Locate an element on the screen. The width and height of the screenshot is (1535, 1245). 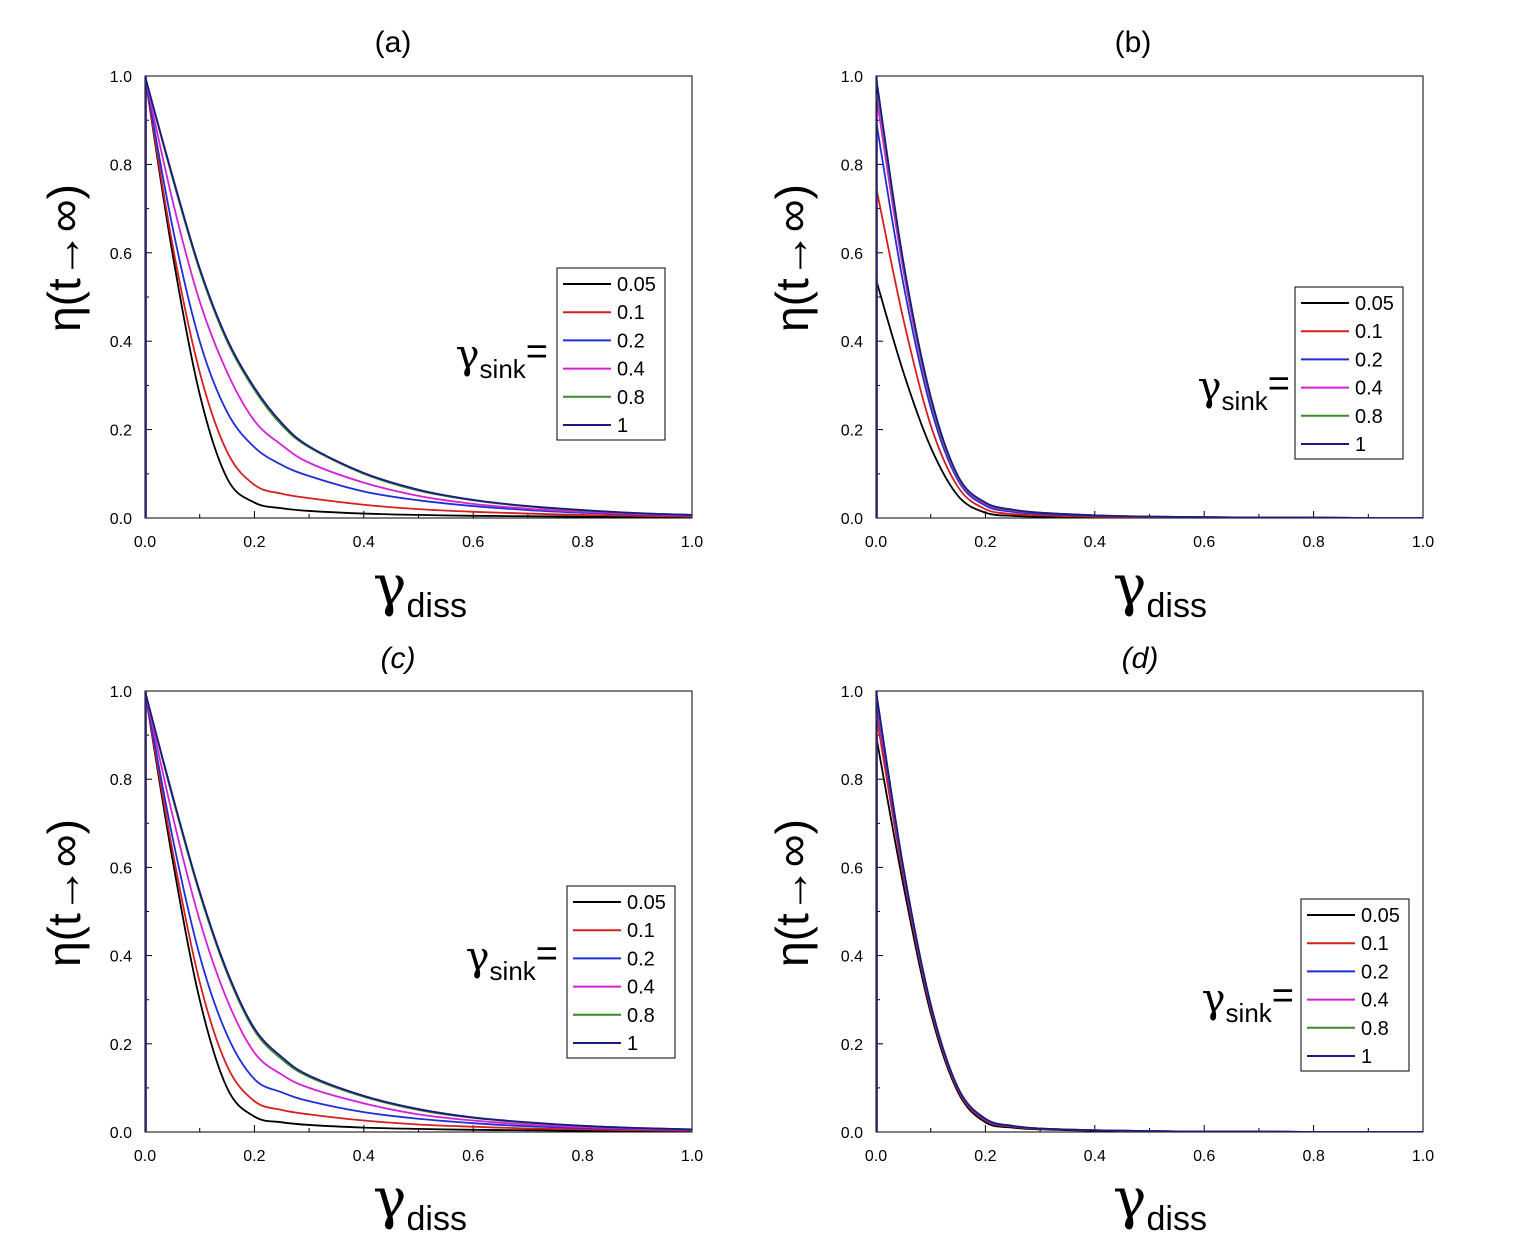
legend-label: 0.1 is located at coordinates (1375, 944).